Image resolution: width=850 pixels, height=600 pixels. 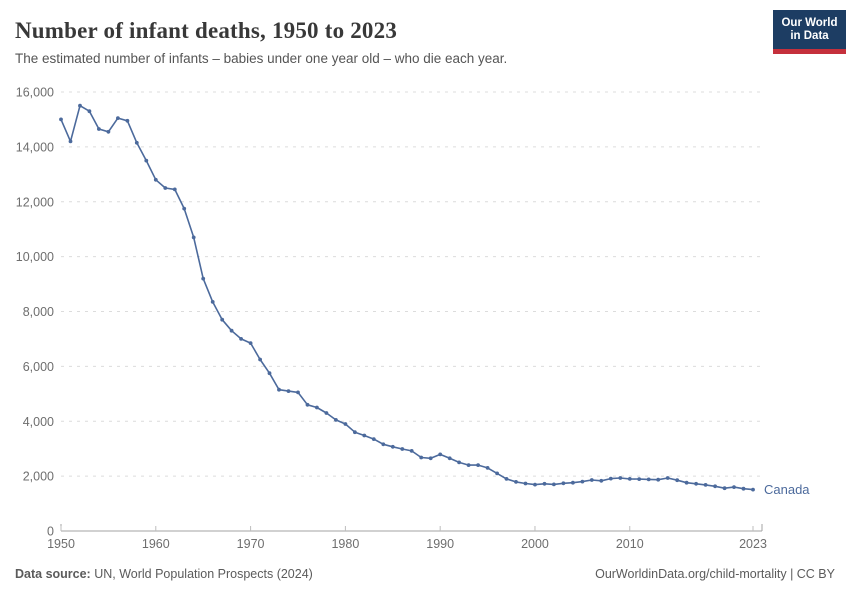 I want to click on y-axis-tick-label: 6,000, so click(x=38, y=367).